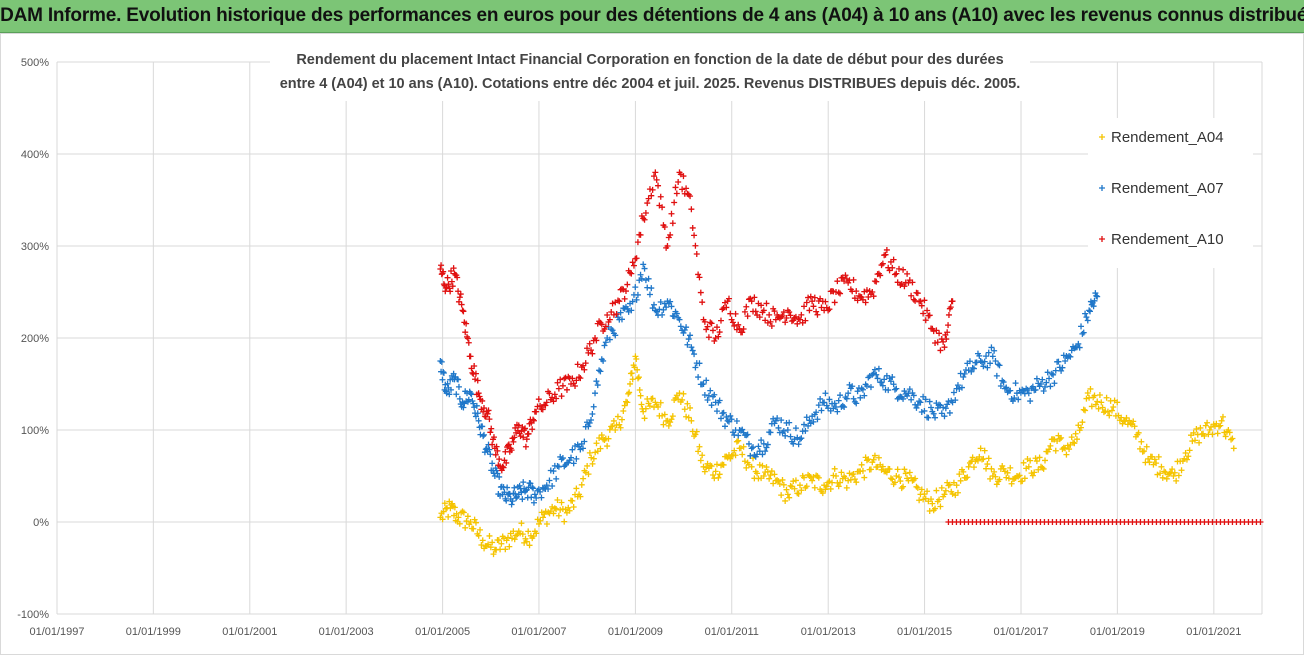 Image resolution: width=1304 pixels, height=655 pixels. I want to click on legend-label: Rendement_A04, so click(1167, 137).